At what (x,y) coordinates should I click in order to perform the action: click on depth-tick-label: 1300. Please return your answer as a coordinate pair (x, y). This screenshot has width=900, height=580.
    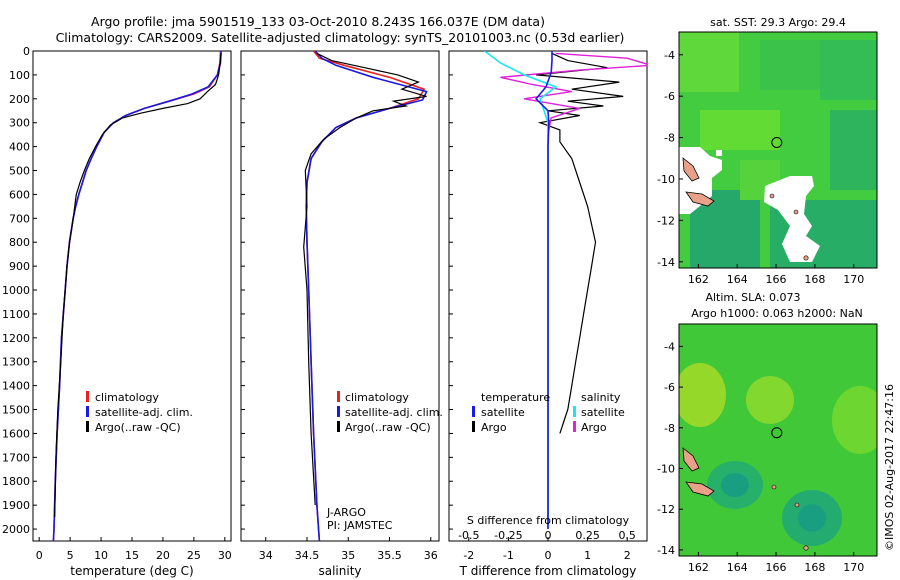
    Looking at the image, I should click on (16, 362).